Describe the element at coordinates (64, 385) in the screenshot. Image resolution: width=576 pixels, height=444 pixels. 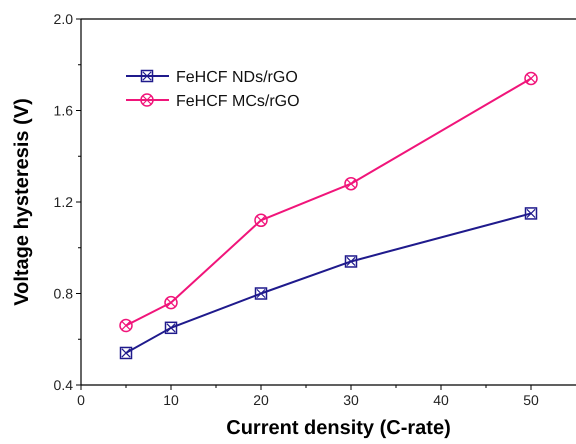
I see `y-tick-label: 0.4` at that location.